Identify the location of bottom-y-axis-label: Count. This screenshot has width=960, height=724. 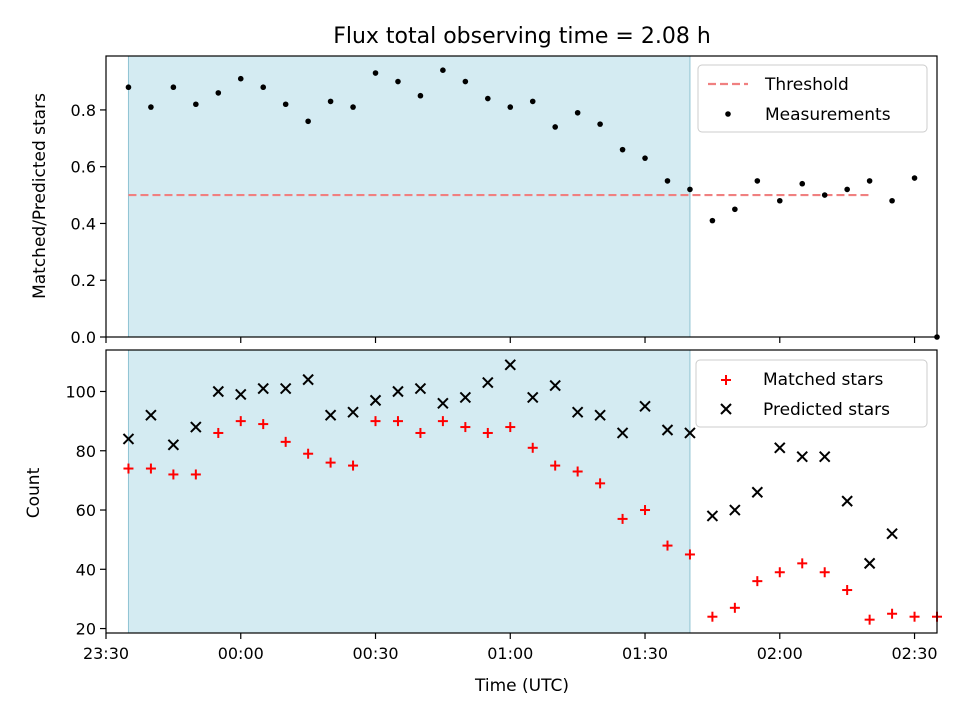
(34, 492).